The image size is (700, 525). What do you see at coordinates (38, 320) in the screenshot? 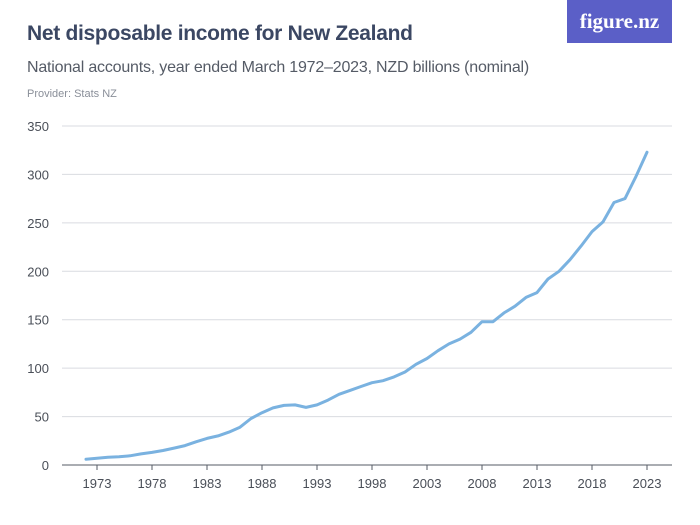
I see `y-tick-label: 150` at bounding box center [38, 320].